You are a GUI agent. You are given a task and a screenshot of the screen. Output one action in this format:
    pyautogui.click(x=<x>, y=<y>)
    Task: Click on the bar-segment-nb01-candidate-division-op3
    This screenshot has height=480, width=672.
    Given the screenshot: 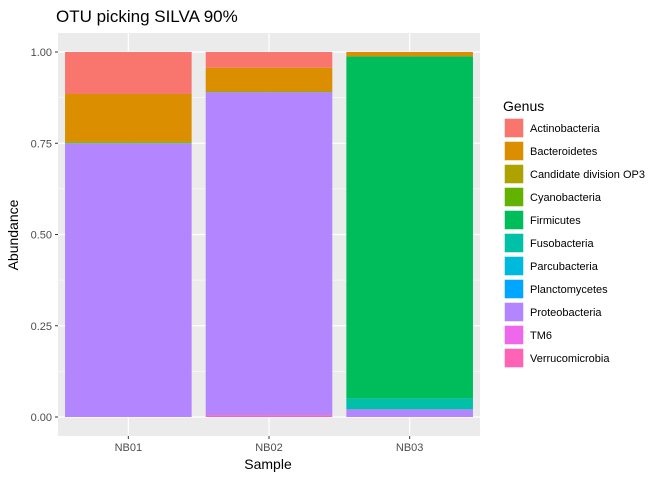 What is the action you would take?
    pyautogui.click(x=128, y=142)
    